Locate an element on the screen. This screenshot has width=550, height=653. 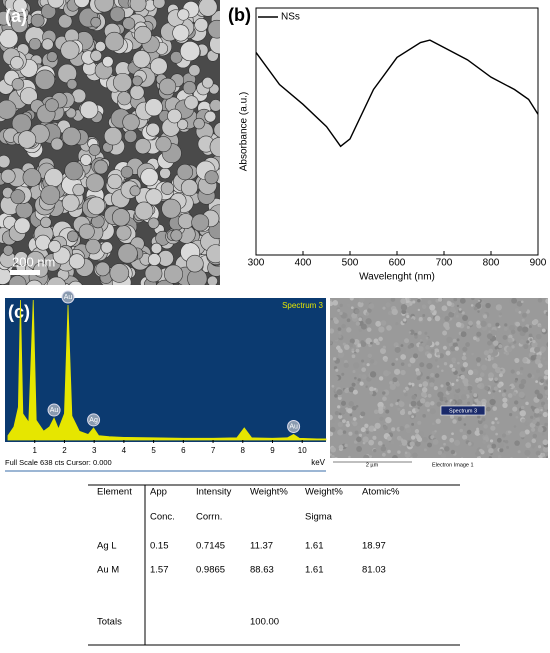
table-cell: 81.03 is located at coordinates (374, 570).